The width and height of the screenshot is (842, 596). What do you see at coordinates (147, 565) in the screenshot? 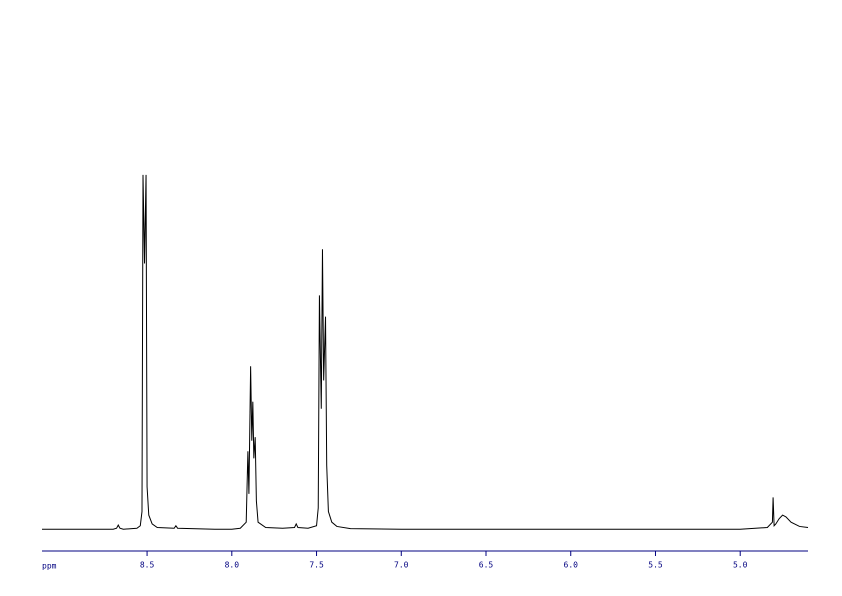
I see `x-tick-label: 8.5` at bounding box center [147, 565].